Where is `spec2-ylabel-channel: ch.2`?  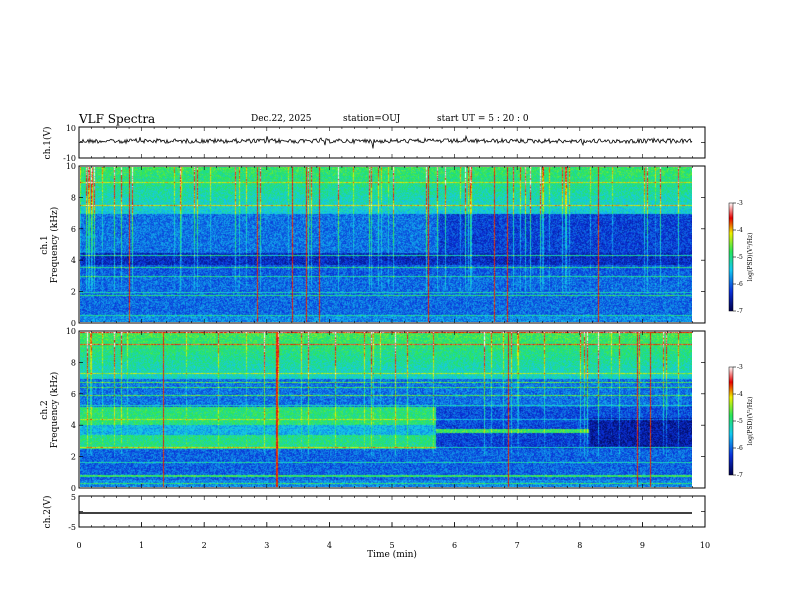
spec2-ylabel-channel: ch.2 is located at coordinates (45, 409).